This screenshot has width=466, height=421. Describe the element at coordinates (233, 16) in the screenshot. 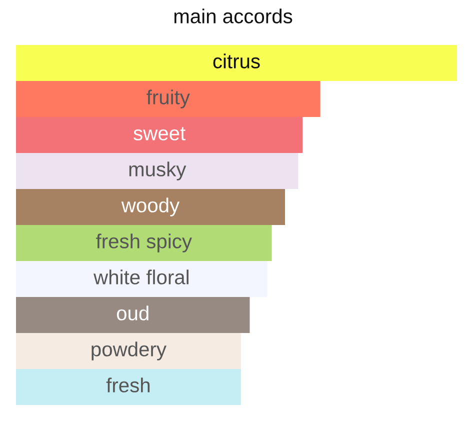

I see `chart-title: main accords` at that location.